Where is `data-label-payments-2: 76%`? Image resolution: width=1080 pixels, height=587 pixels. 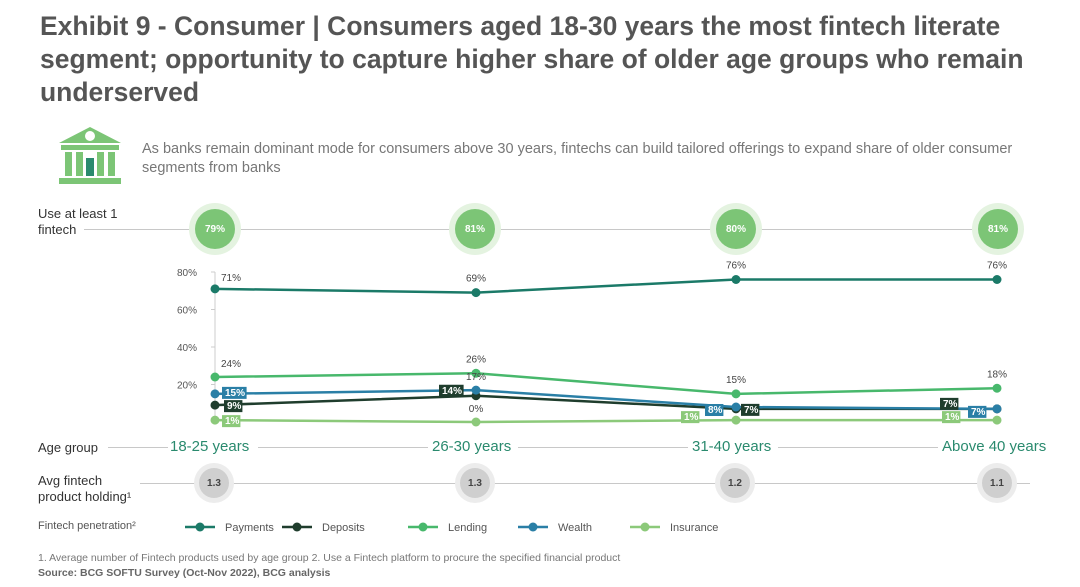
data-label-payments-2: 76% is located at coordinates (736, 266).